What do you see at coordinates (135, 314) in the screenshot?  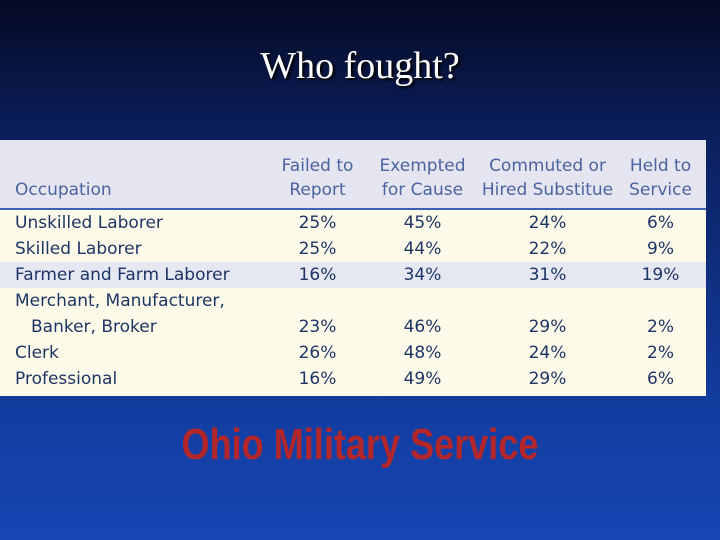 I see `occupation-cell: Merchant, Manufacturer, Banker, Broker` at bounding box center [135, 314].